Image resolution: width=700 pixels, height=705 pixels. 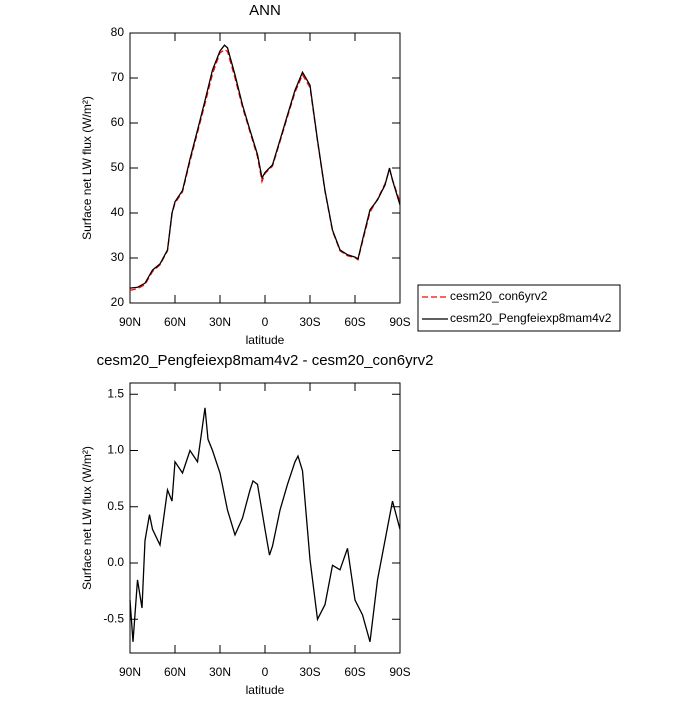 What do you see at coordinates (499, 296) in the screenshot?
I see `legend-label: cesm20_con6yrv2` at bounding box center [499, 296].